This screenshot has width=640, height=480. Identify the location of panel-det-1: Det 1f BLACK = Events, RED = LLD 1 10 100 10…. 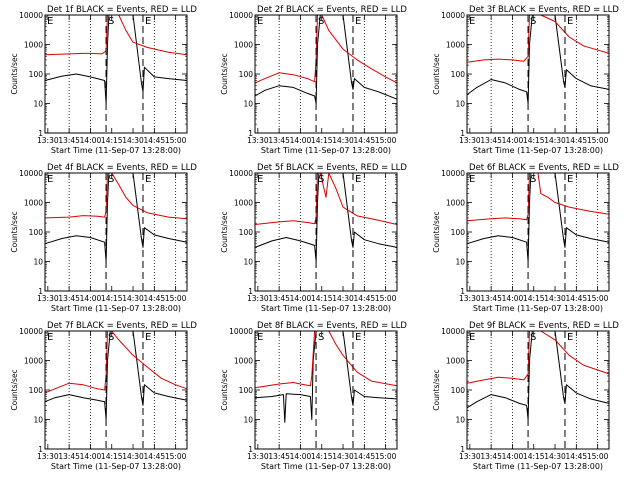
(103, 80).